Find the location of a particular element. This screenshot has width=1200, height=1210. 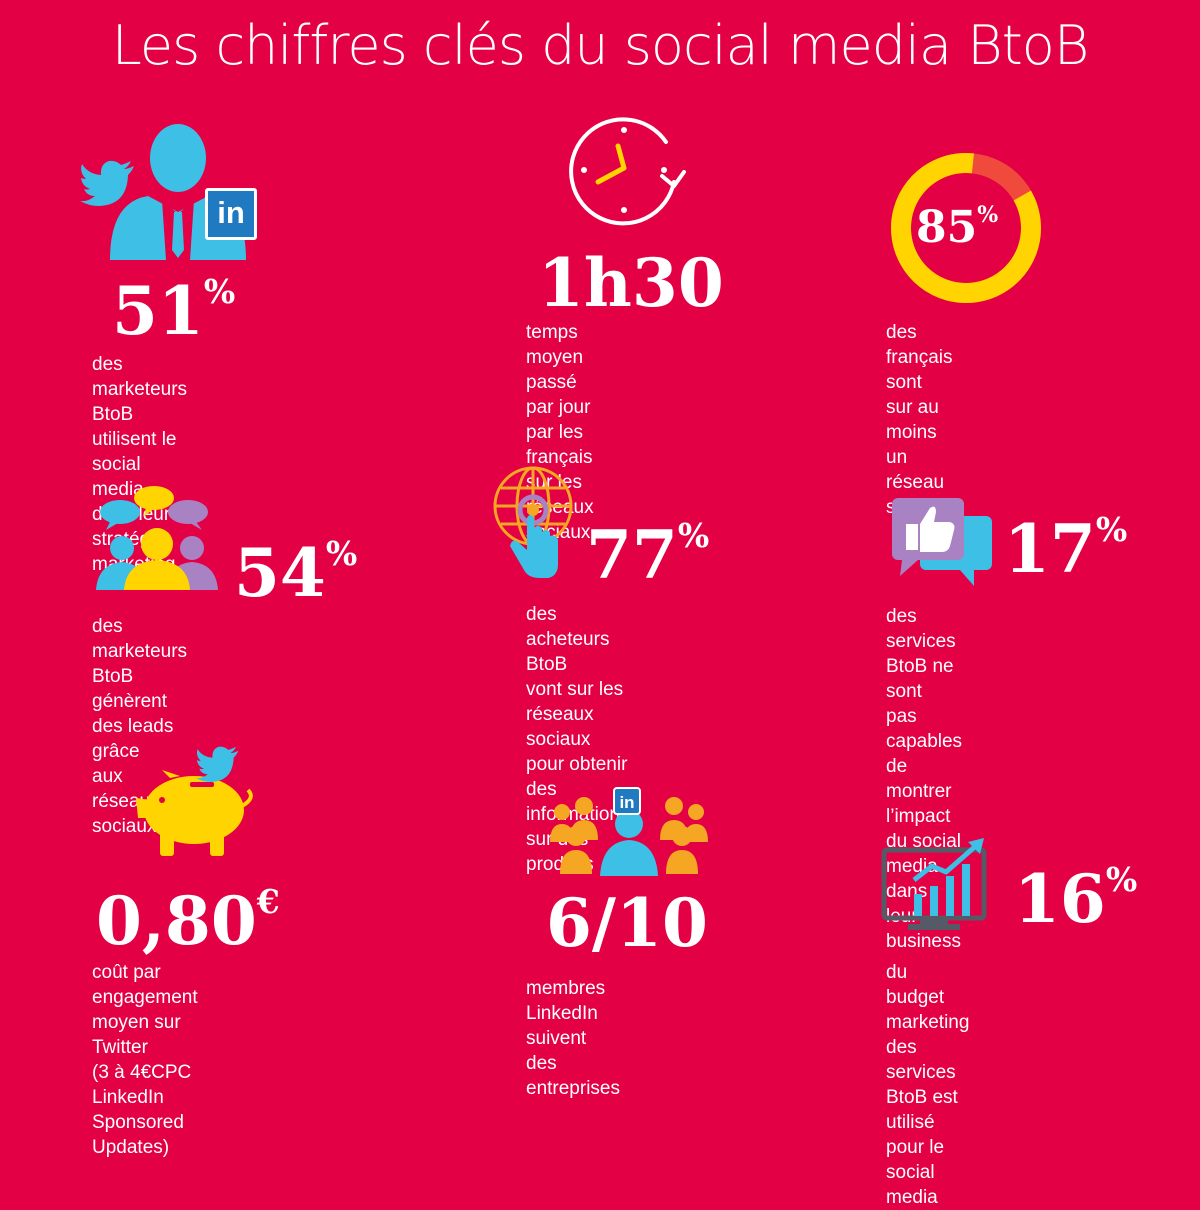

stat-value: 17% is located at coordinates (1066, 548).